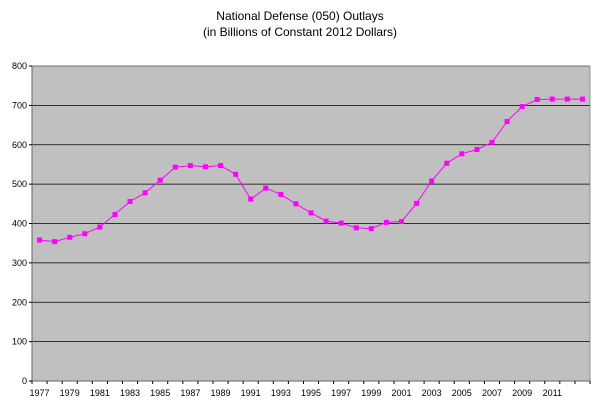 The width and height of the screenshot is (600, 410). I want to click on data-point-1985, so click(160, 180).